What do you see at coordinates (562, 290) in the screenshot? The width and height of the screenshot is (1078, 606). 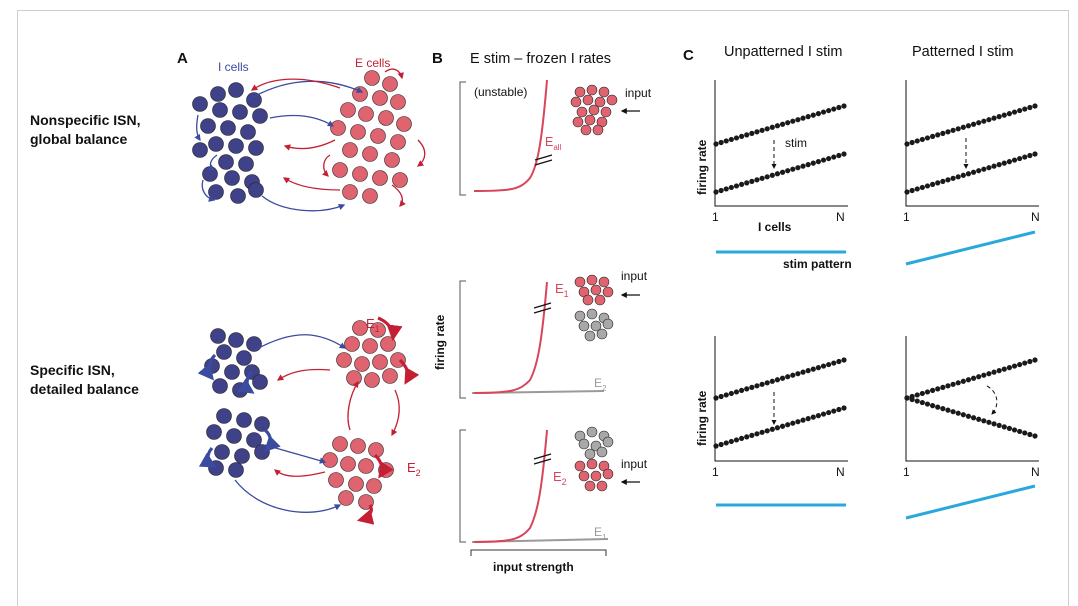 I see `e1-curve-label: E1` at bounding box center [562, 290].